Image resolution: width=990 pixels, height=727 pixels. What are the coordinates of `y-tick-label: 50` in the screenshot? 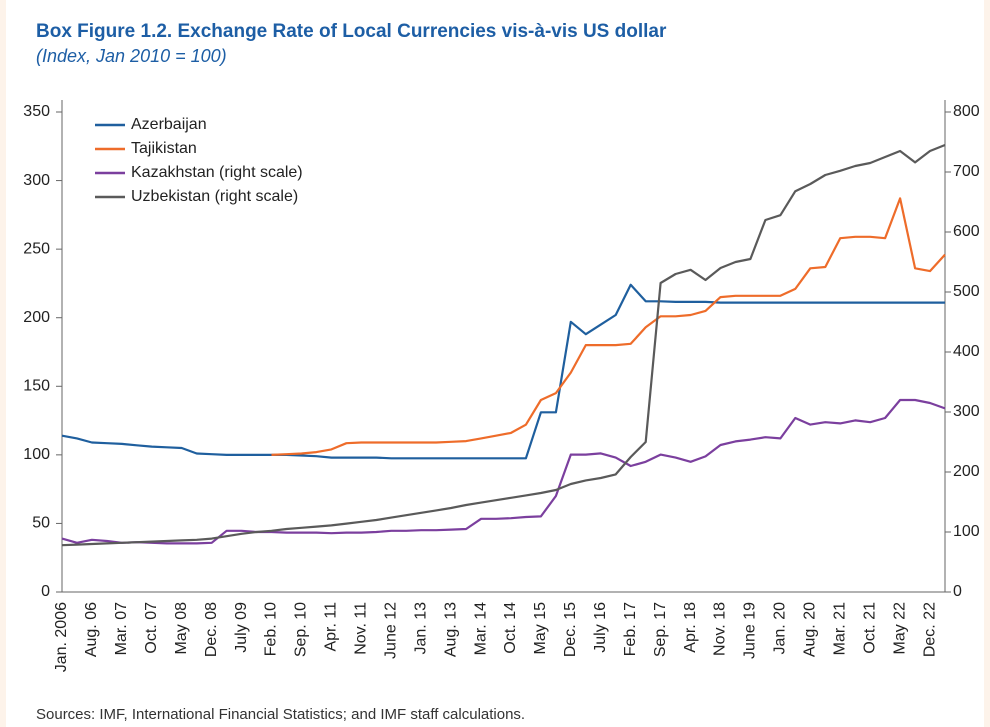 It's located at (41, 523).